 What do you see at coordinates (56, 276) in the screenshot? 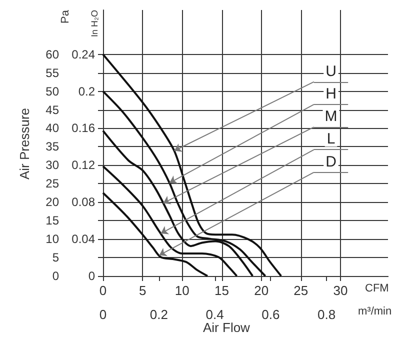
I see `y-tick-label: 0` at bounding box center [56, 276].